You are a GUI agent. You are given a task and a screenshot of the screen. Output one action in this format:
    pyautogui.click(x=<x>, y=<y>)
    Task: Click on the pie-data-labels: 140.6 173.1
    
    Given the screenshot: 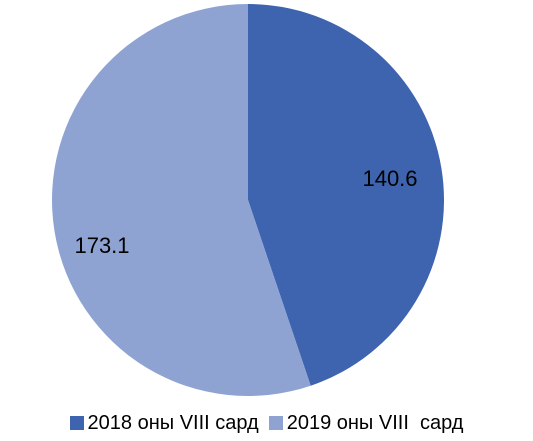 What is the action you would take?
    pyautogui.click(x=245, y=212)
    